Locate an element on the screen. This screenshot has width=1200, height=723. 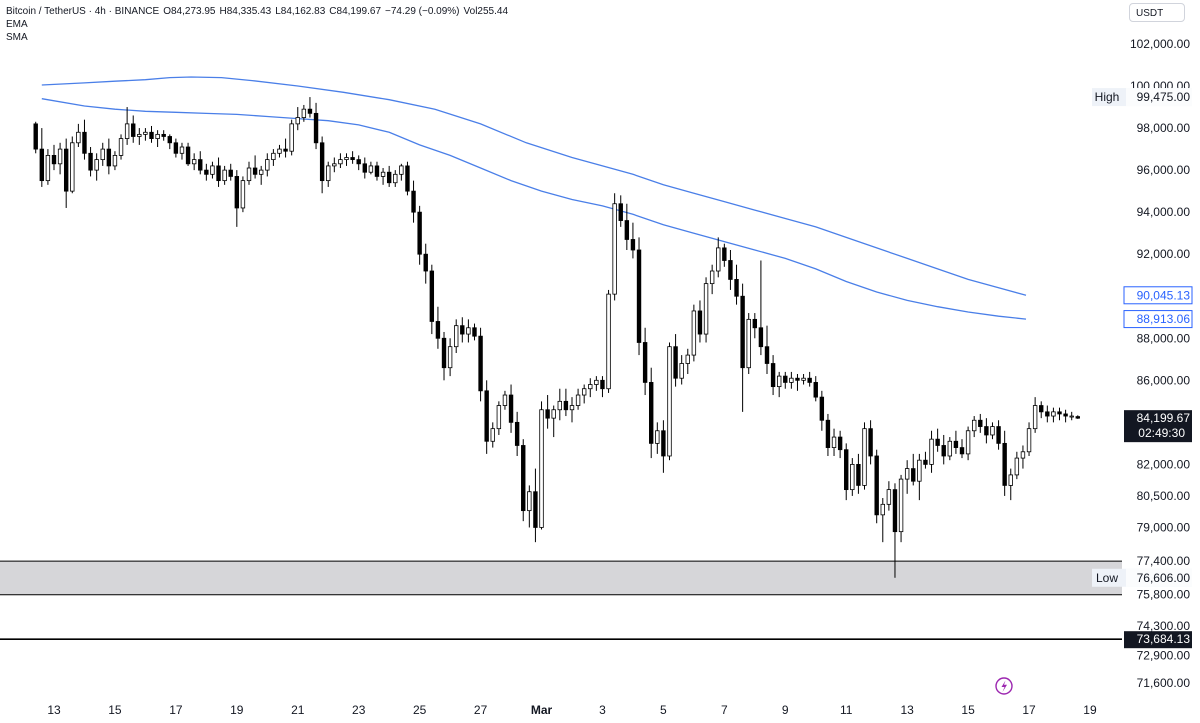
y-tick-label: 82,000.00 is located at coordinates (1164, 464).